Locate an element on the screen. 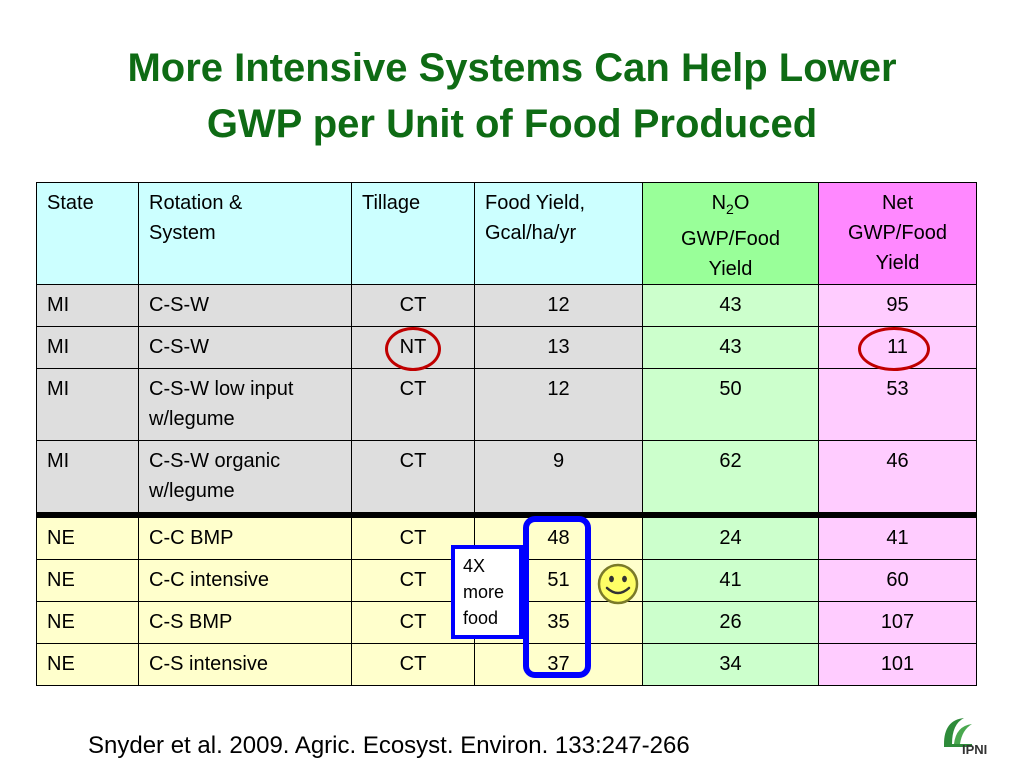 This screenshot has width=1024, height=768. header-net-line-2: GWP/Food is located at coordinates (897, 233).